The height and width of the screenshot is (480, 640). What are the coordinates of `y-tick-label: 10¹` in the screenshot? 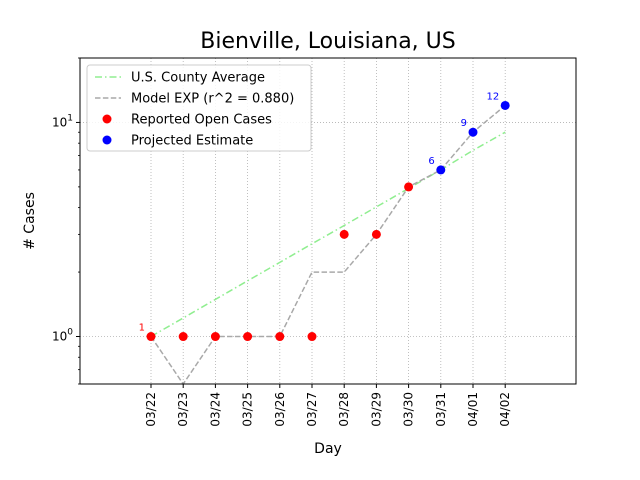 It's located at (62, 121).